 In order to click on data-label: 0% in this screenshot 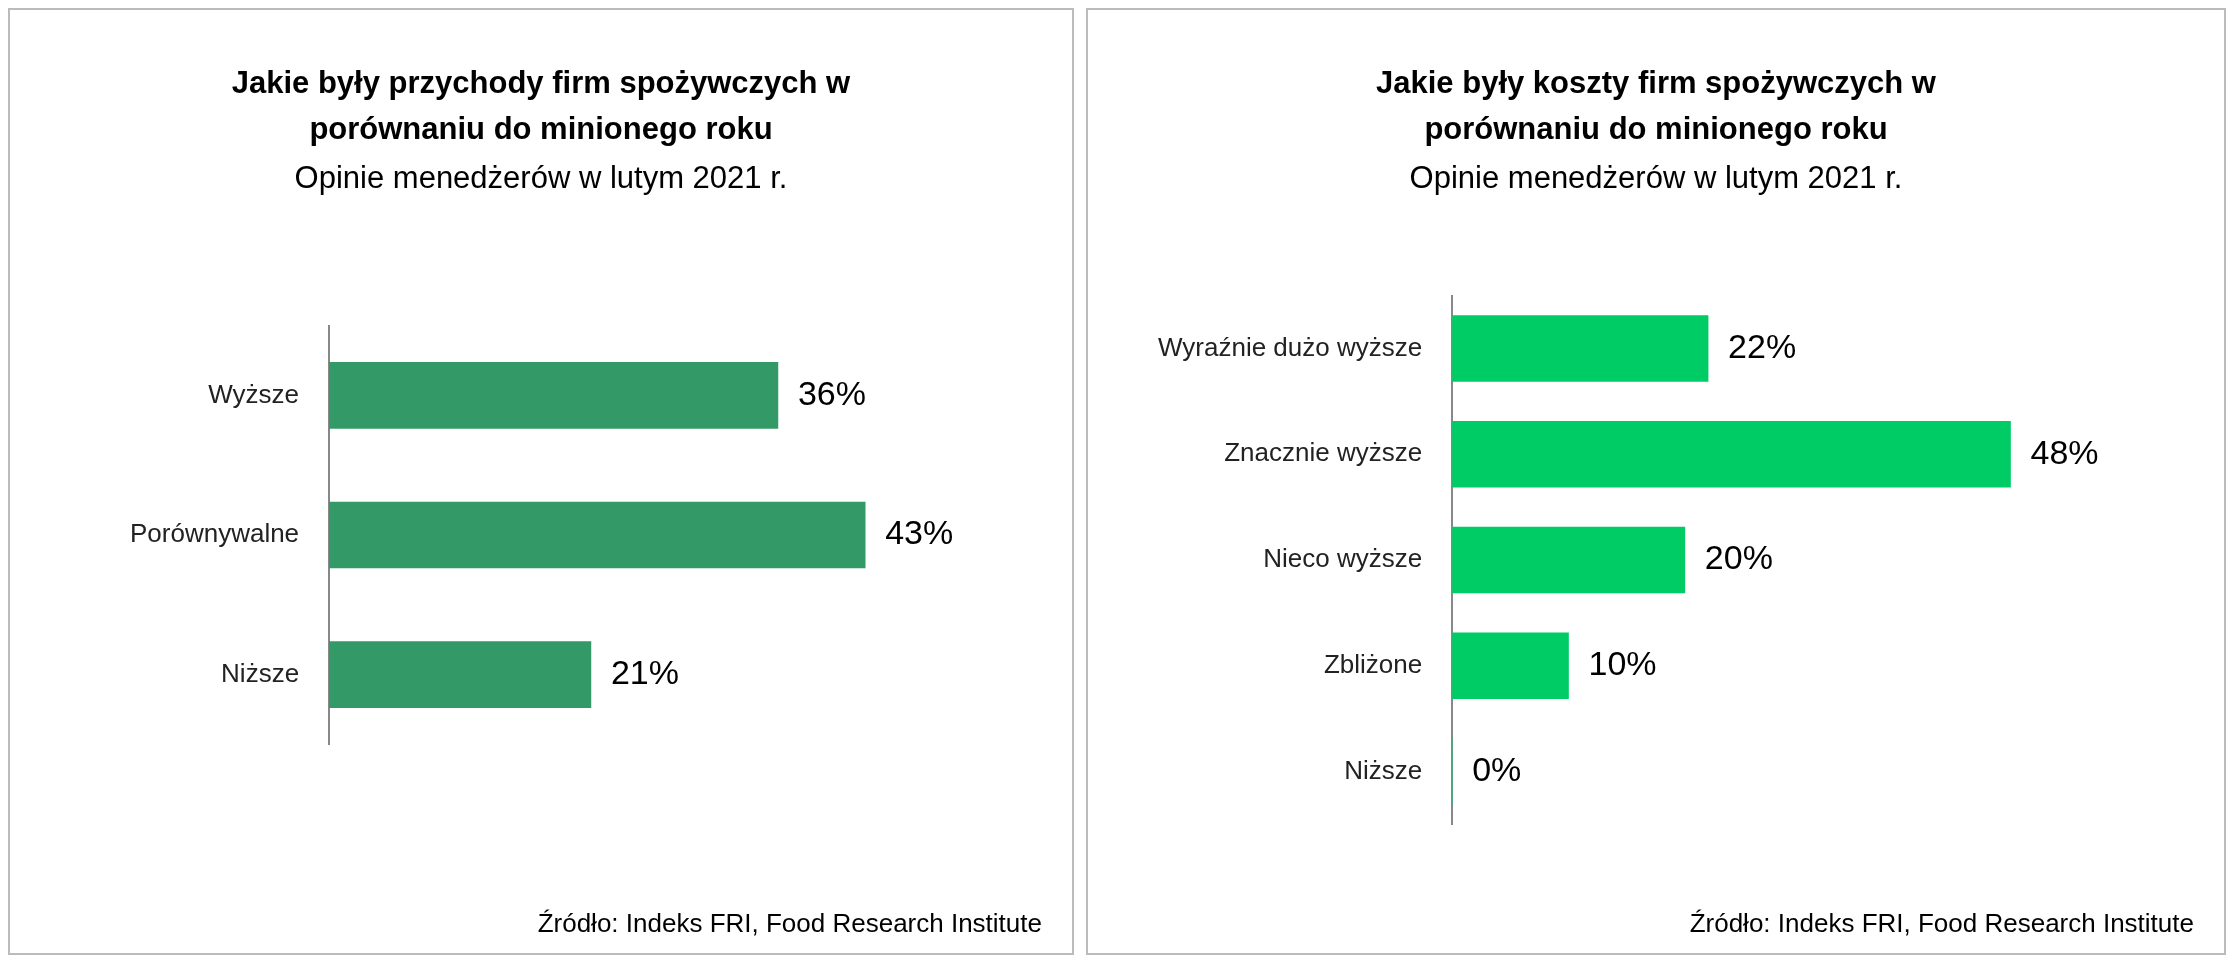, I will do `click(1497, 768)`.